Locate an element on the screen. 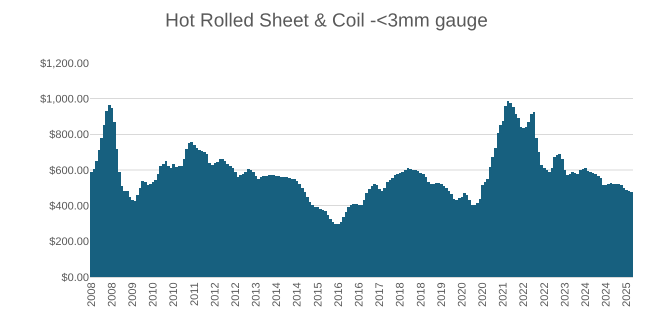 Image resolution: width=653 pixels, height=335 pixels. x-tick-label: 2011 is located at coordinates (194, 294).